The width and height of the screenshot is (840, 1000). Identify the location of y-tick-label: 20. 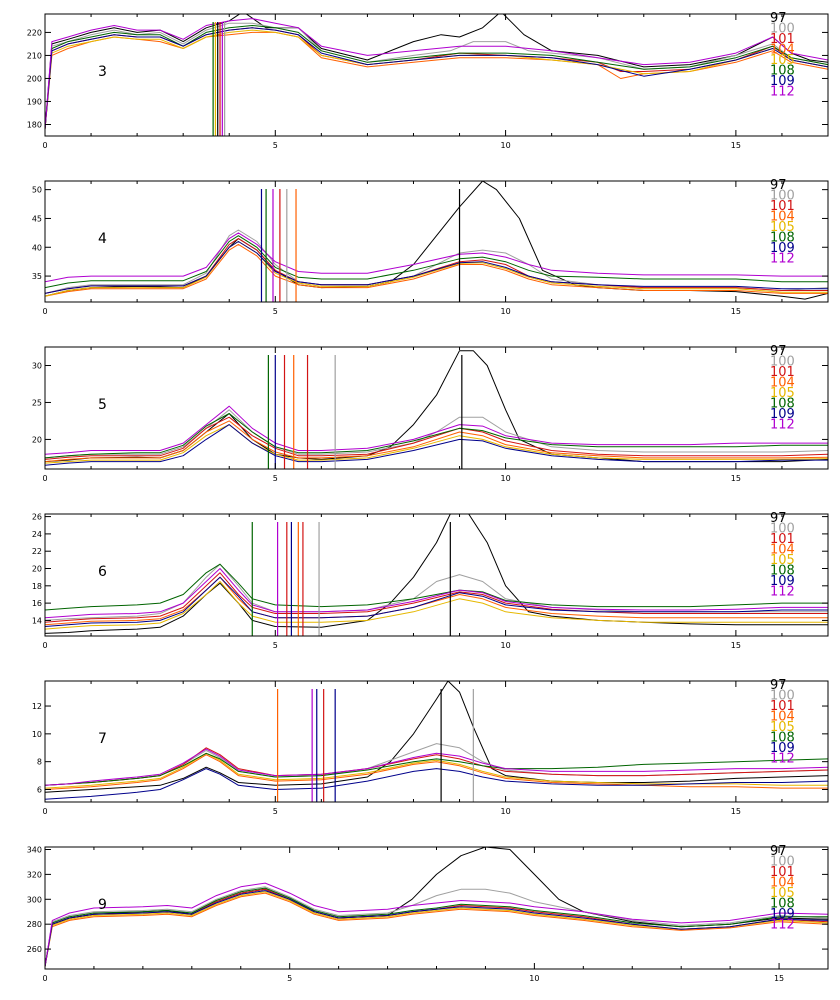
(37, 439).